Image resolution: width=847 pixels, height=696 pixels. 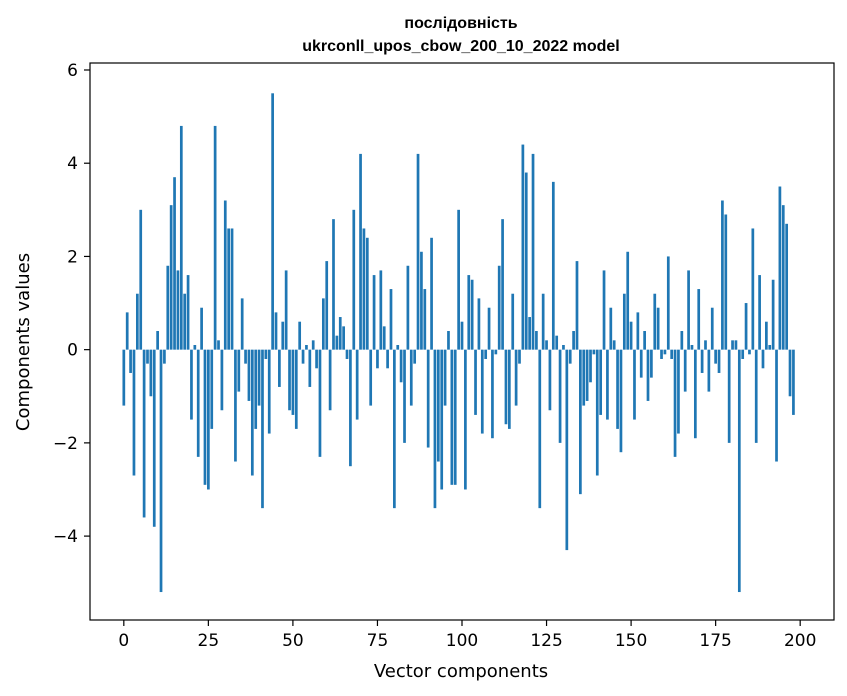 What do you see at coordinates (715, 641) in the screenshot?
I see `x-tick-label: 175` at bounding box center [715, 641].